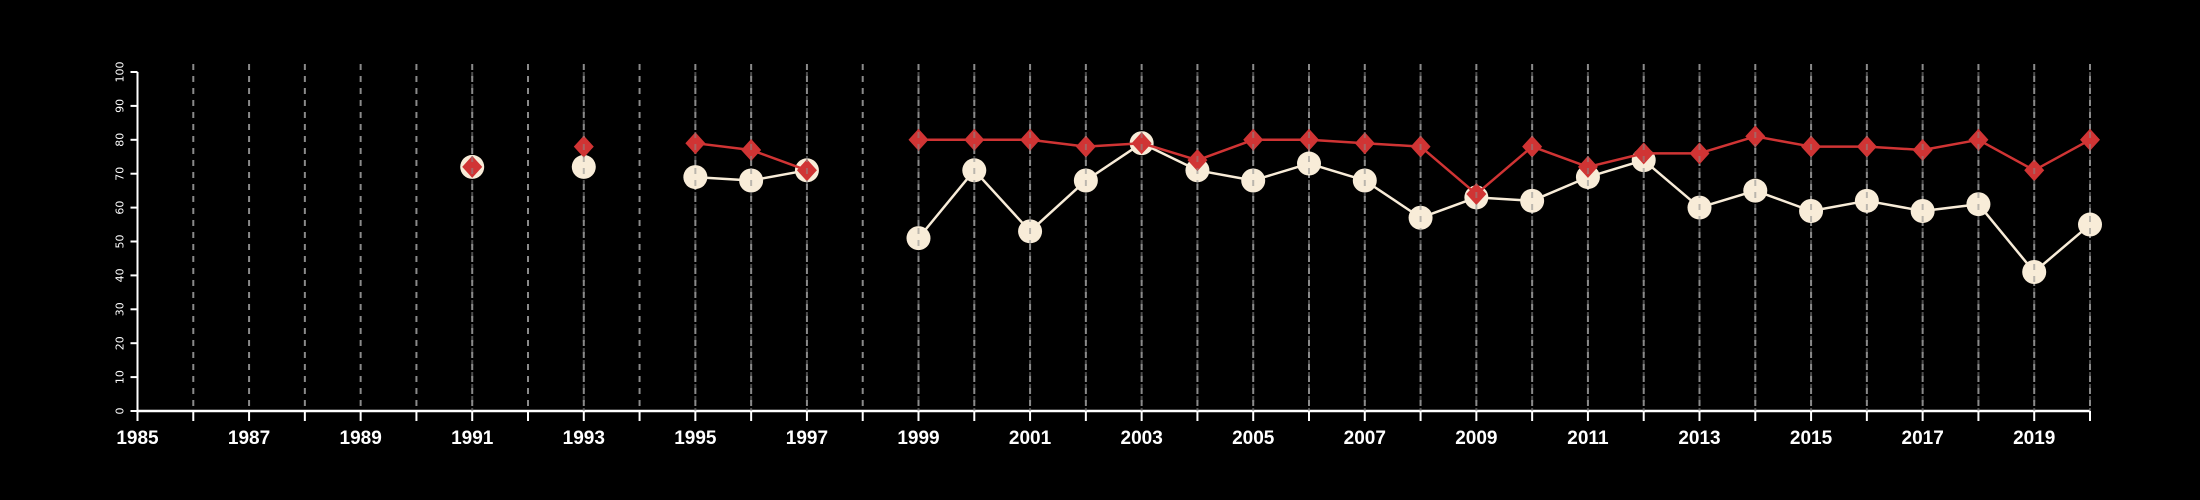 The width and height of the screenshot is (2200, 500). What do you see at coordinates (120, 72) in the screenshot?
I see `y-tick-label: 100` at bounding box center [120, 72].